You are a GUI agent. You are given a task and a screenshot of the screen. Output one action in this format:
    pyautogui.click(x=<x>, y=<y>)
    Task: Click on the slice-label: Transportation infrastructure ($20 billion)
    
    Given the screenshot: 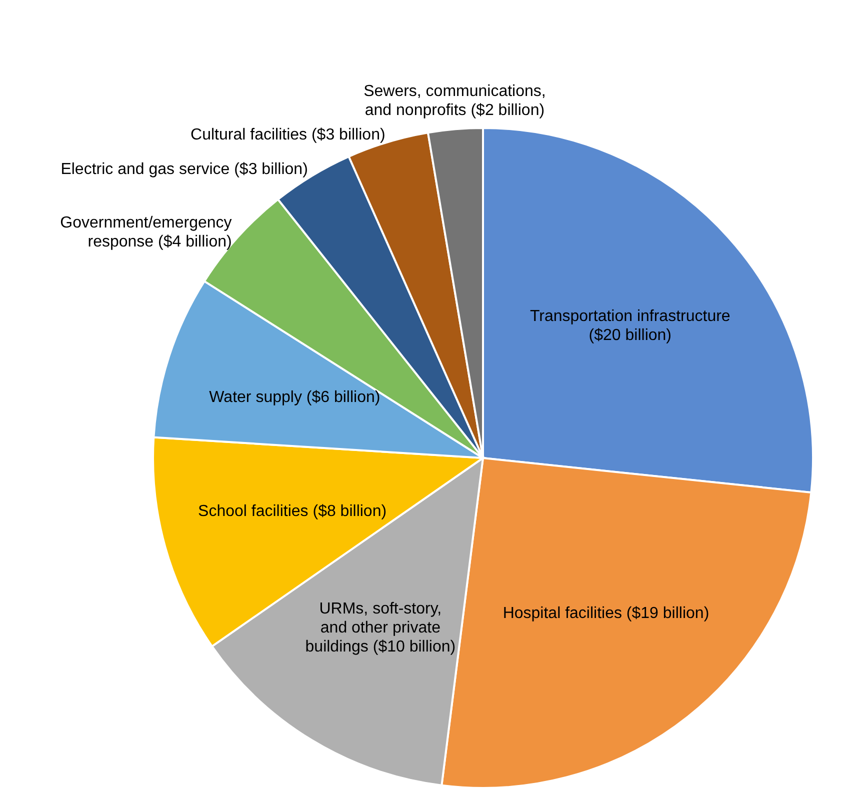 What is the action you would take?
    pyautogui.click(x=630, y=326)
    